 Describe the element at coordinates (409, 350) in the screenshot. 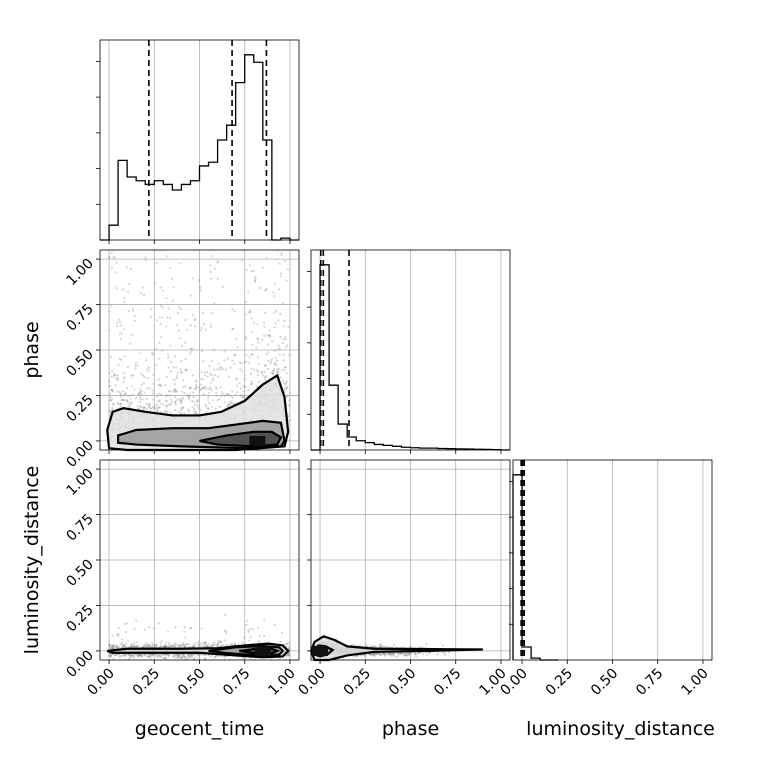

I see `hist-panel-phase` at that location.